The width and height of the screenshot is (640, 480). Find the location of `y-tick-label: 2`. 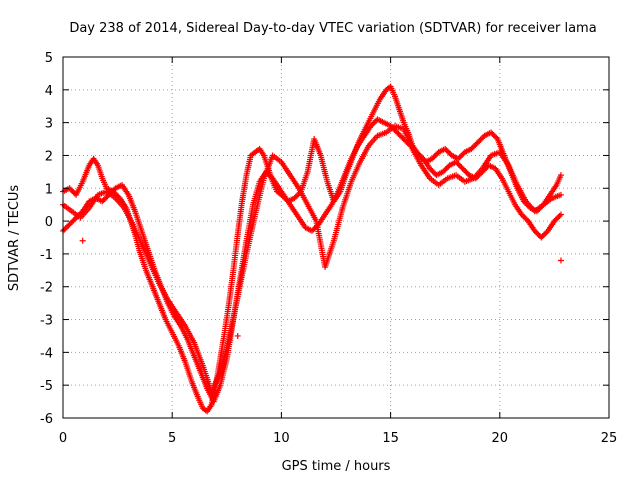

y-tick-label: 2 is located at coordinates (49, 156).